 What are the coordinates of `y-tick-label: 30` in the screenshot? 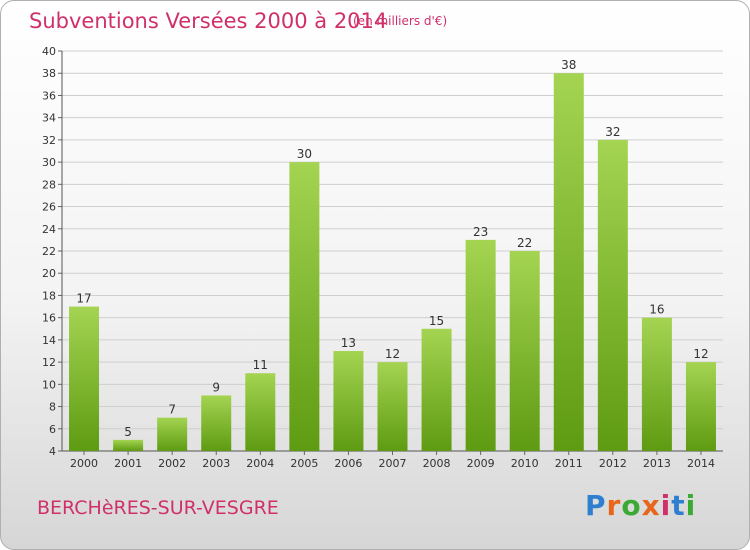 It's located at (49, 162).